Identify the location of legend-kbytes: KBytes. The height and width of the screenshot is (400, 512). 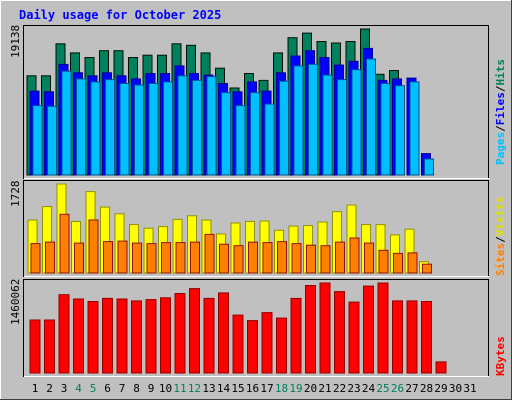
(500, 356).